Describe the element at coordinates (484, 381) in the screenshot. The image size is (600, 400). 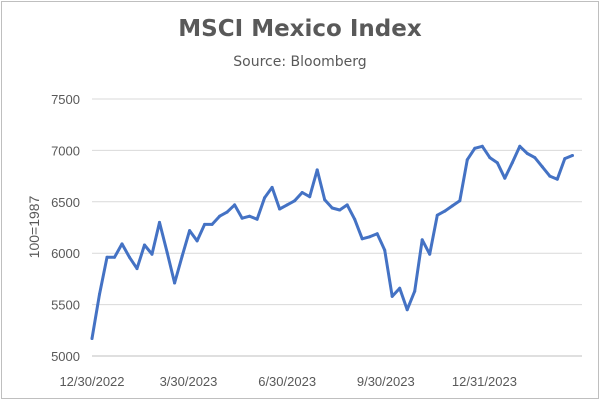
I see `x-tick-label-4: 12/31/2023` at that location.